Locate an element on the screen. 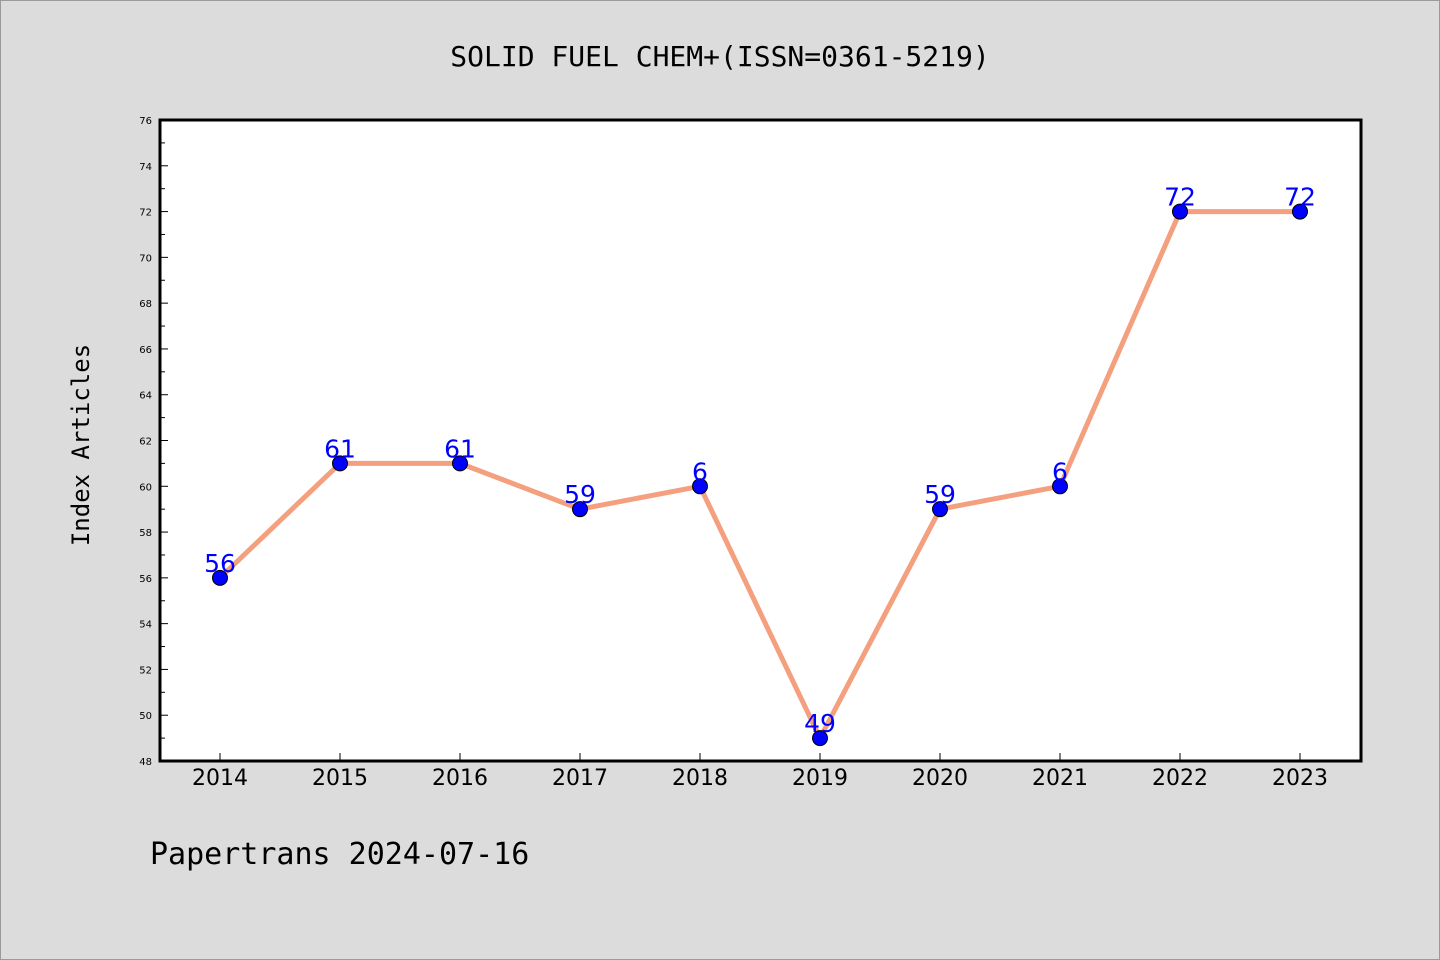  x-tick-label: 2021 is located at coordinates (1060, 778).